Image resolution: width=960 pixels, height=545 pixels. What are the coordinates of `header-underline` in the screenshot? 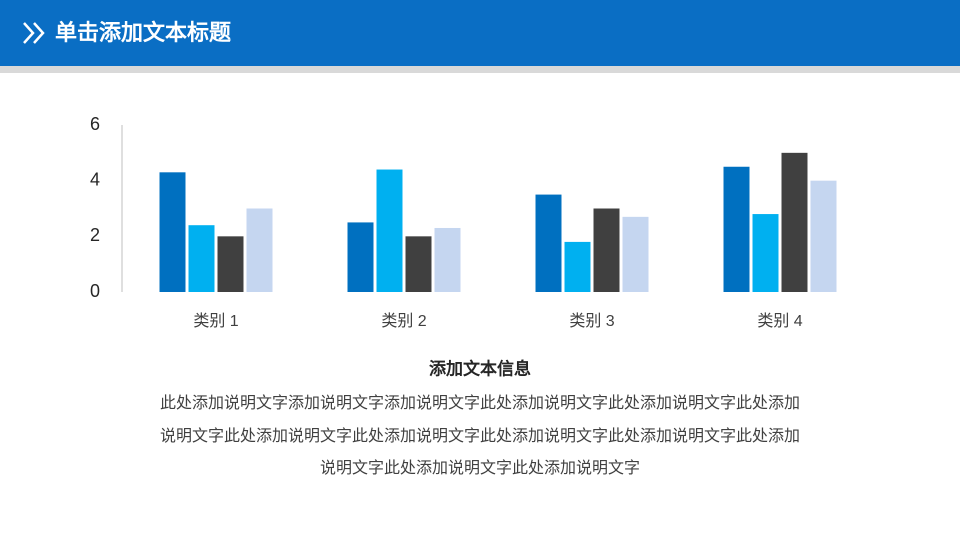 It's located at (480, 69).